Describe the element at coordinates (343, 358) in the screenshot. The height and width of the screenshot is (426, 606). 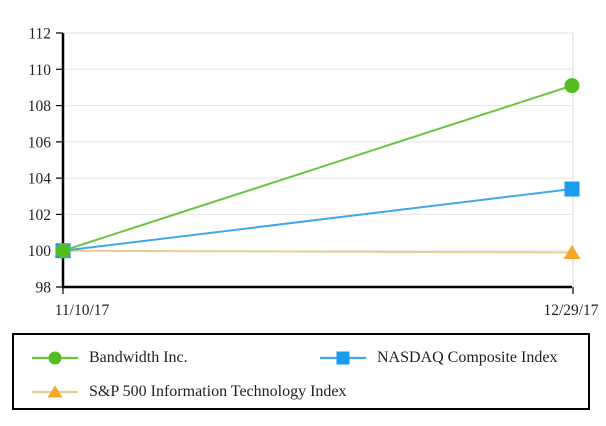
I see `blue-square-line-icon` at that location.